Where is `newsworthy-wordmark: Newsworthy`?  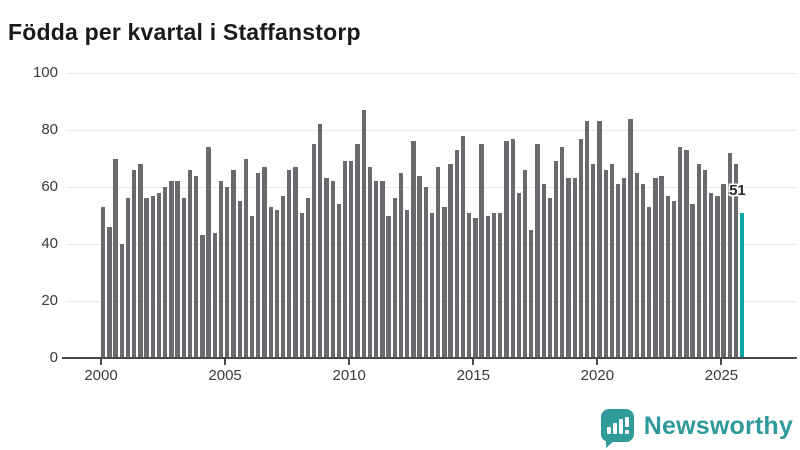 newsworthy-wordmark: Newsworthy is located at coordinates (718, 426).